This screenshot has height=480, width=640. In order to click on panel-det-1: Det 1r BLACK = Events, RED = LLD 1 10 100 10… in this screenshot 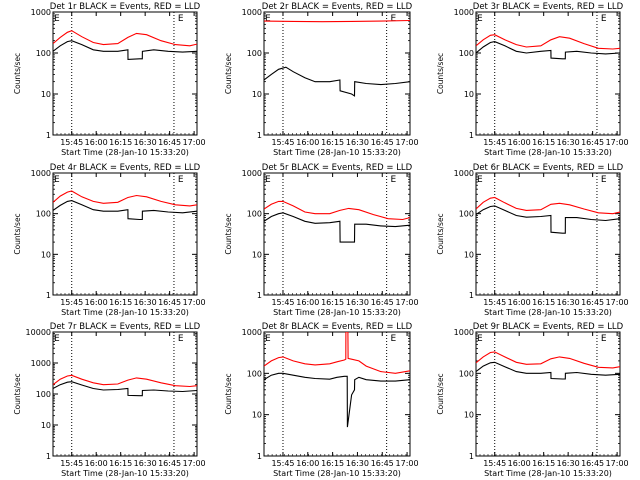, I will do `click(109, 79)`.